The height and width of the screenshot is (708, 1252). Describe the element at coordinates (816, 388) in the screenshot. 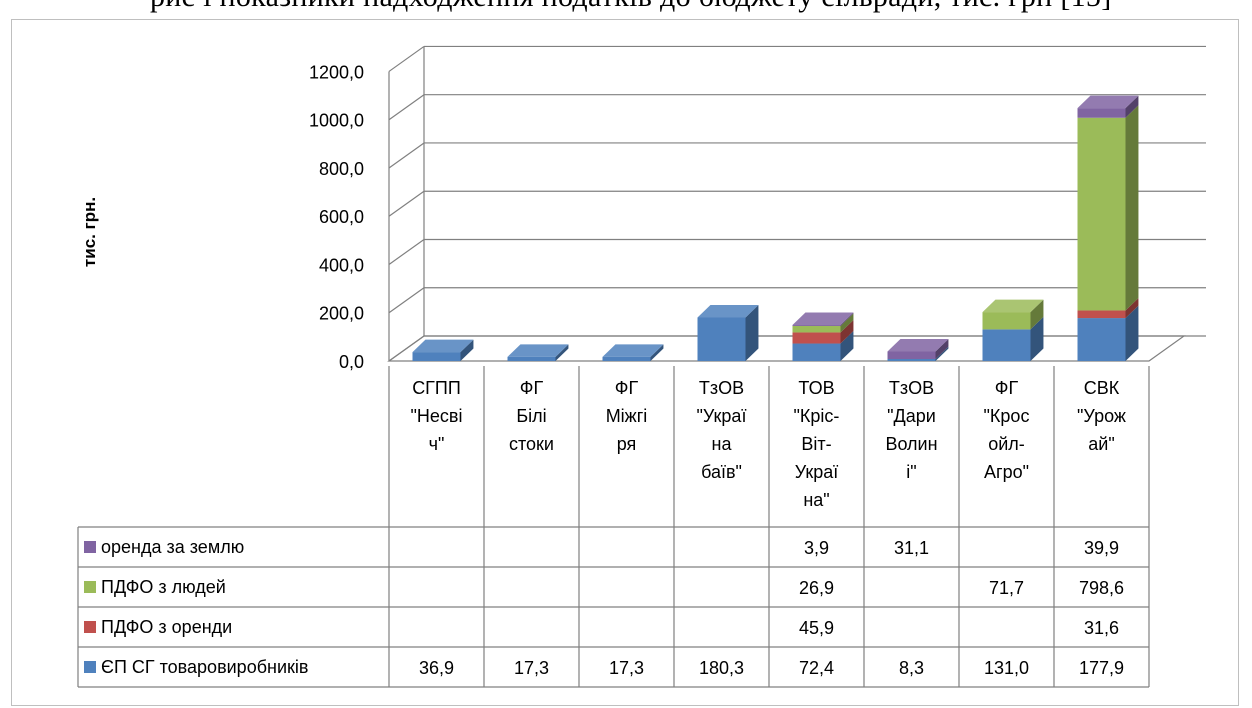

I see `category-label: ТОВ` at that location.